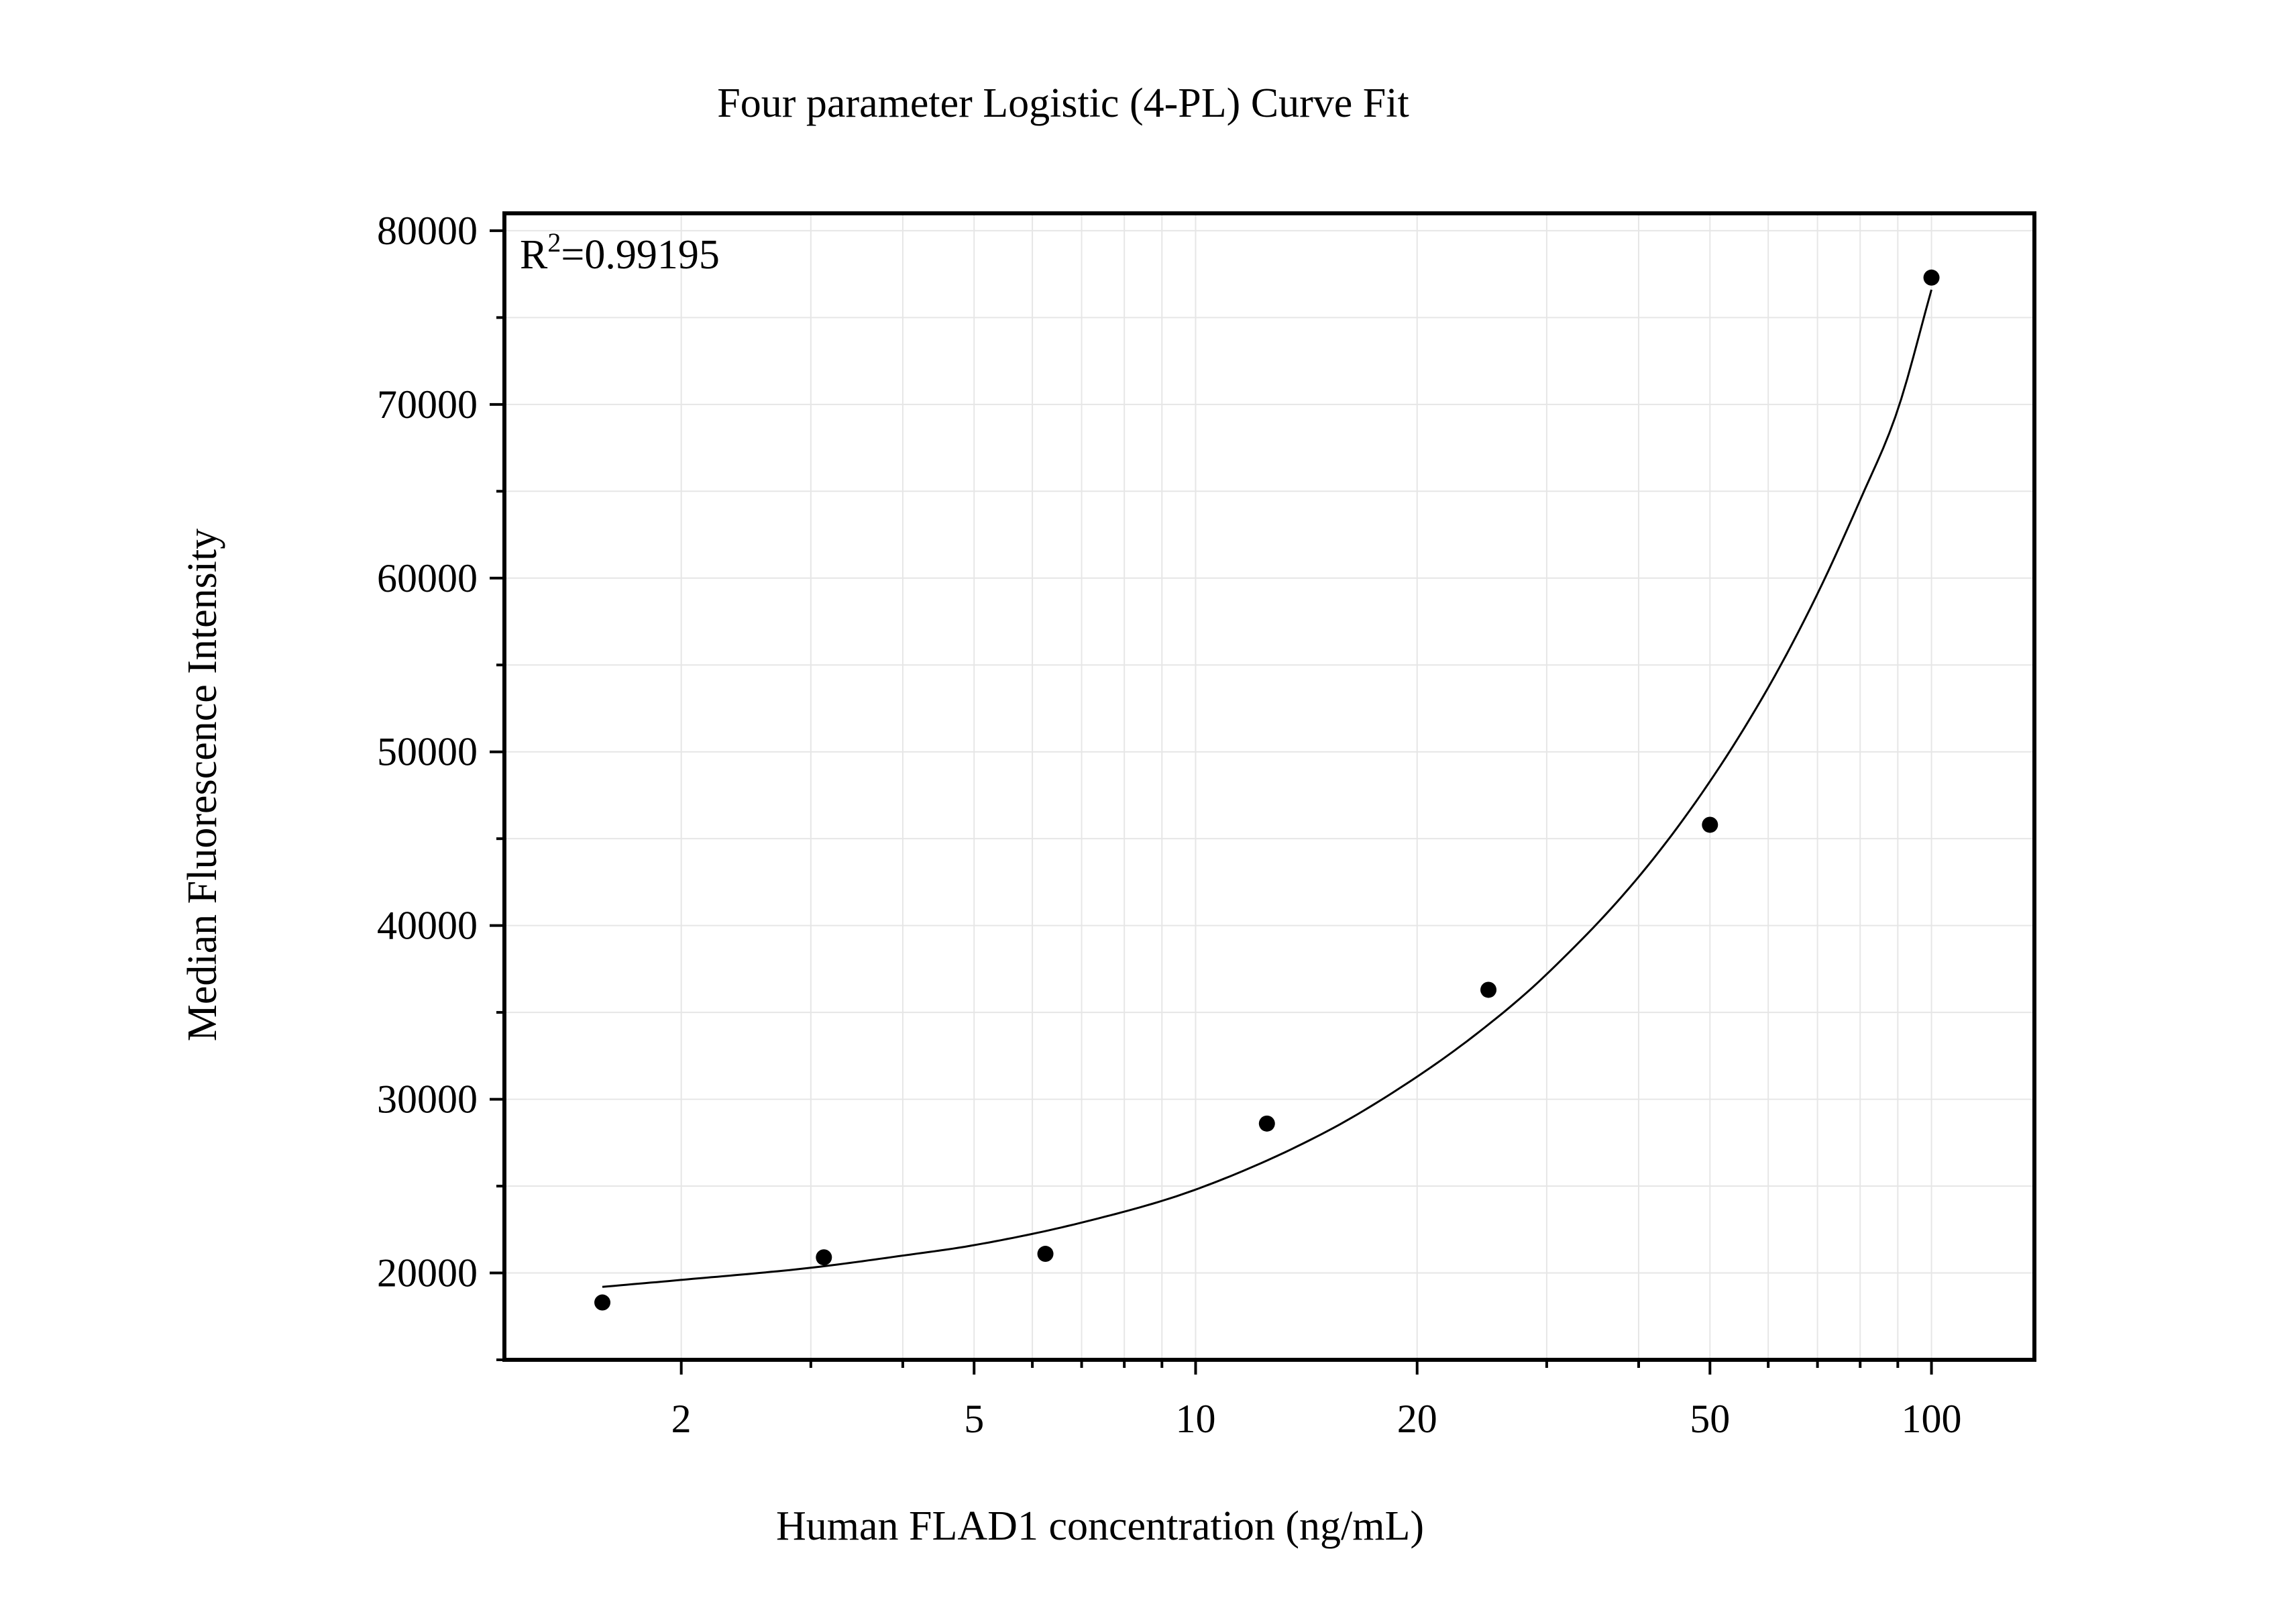 The height and width of the screenshot is (1604, 2296). I want to click on y-tick-label: 80000, so click(428, 231).